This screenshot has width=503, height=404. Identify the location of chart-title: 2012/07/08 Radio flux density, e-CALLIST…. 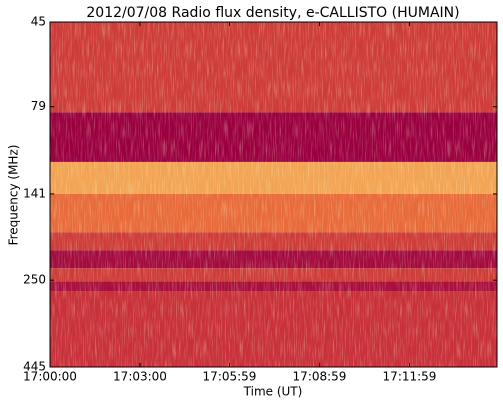
(272, 13).